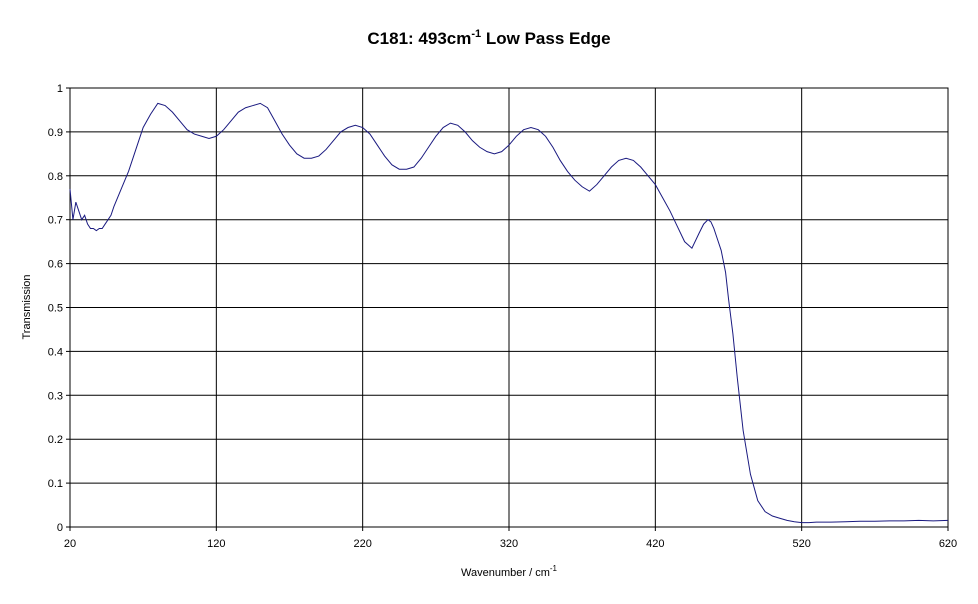 The height and width of the screenshot is (604, 978). What do you see at coordinates (55, 352) in the screenshot?
I see `y-tick-label: 0.4` at bounding box center [55, 352].